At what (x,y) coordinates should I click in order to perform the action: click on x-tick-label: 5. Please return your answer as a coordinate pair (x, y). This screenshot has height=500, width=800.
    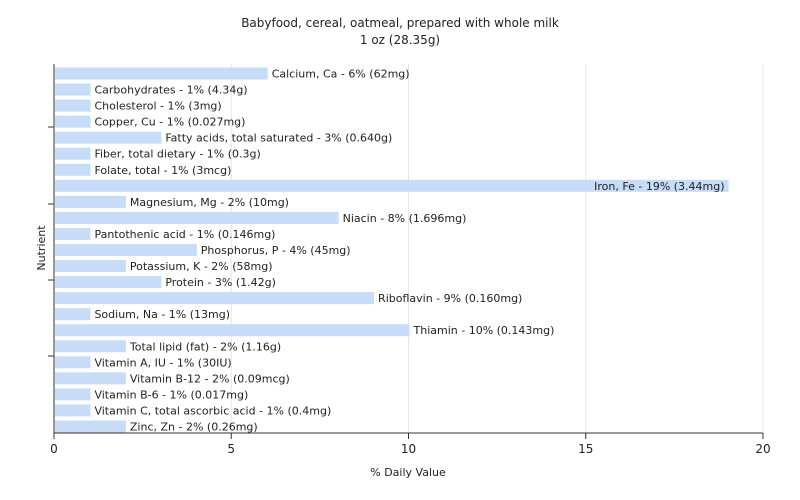
    Looking at the image, I should click on (231, 449).